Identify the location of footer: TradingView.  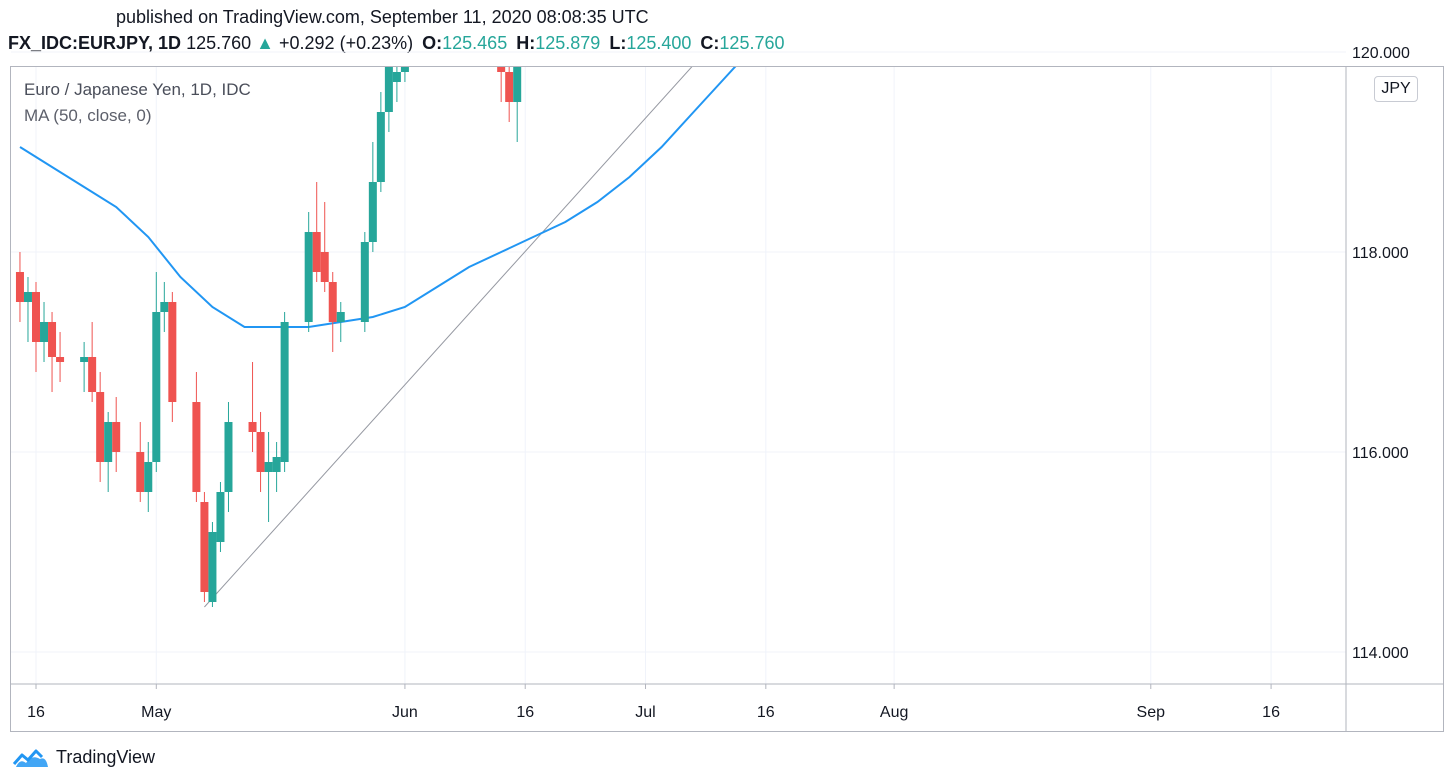
(83, 757).